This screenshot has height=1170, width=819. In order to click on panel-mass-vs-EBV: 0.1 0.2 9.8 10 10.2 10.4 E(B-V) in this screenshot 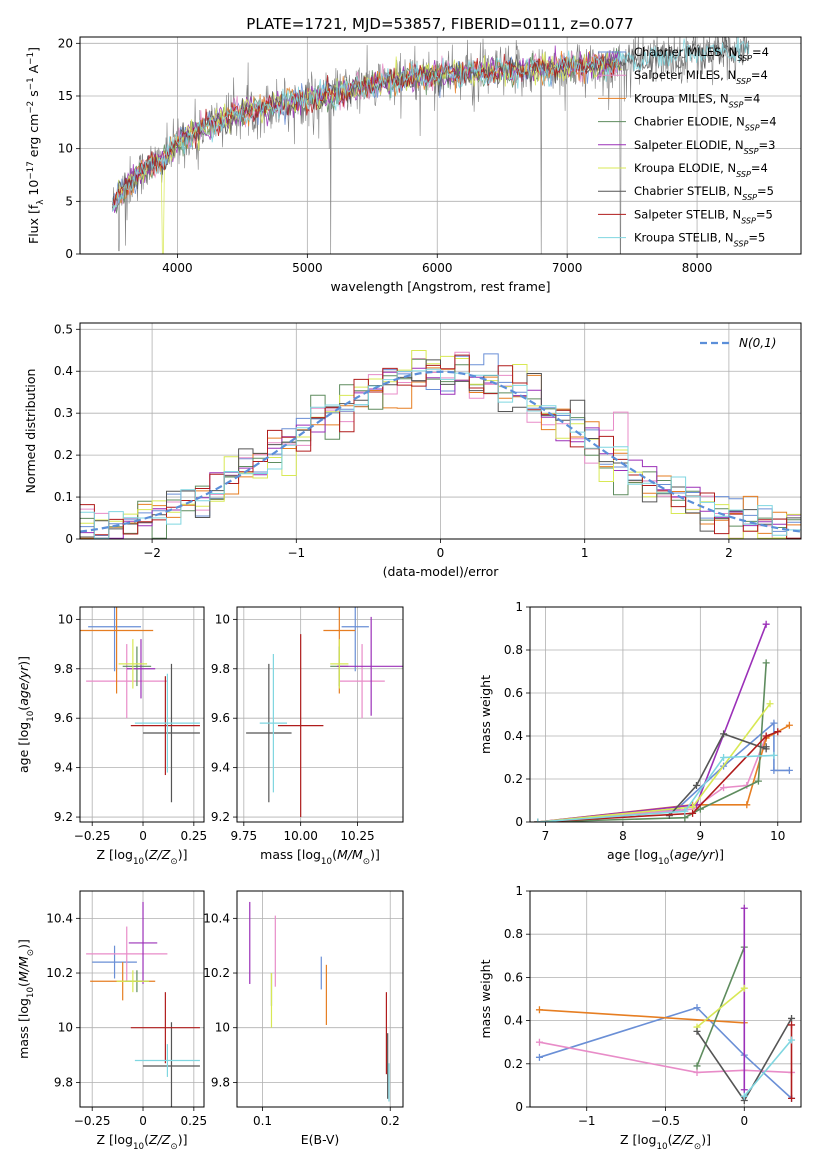, I will do `click(303, 1018)`.